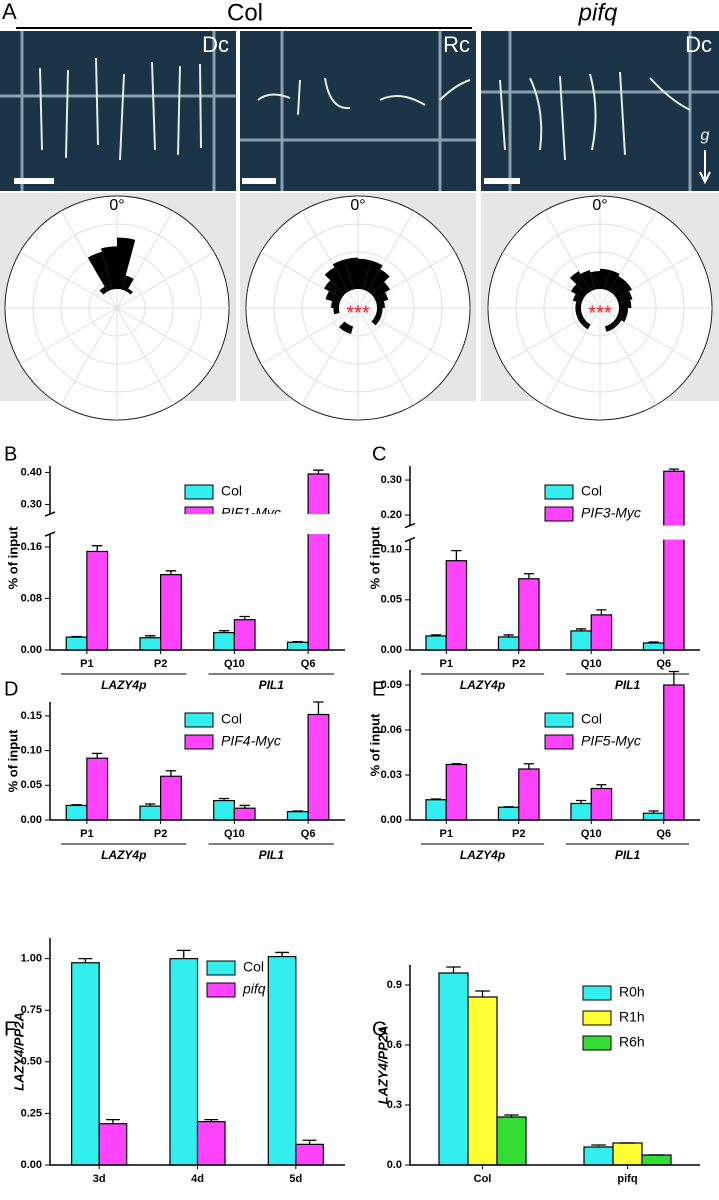 The image size is (719, 1200). Describe the element at coordinates (12, 760) in the screenshot. I see `y-axis-label: % of input` at that location.